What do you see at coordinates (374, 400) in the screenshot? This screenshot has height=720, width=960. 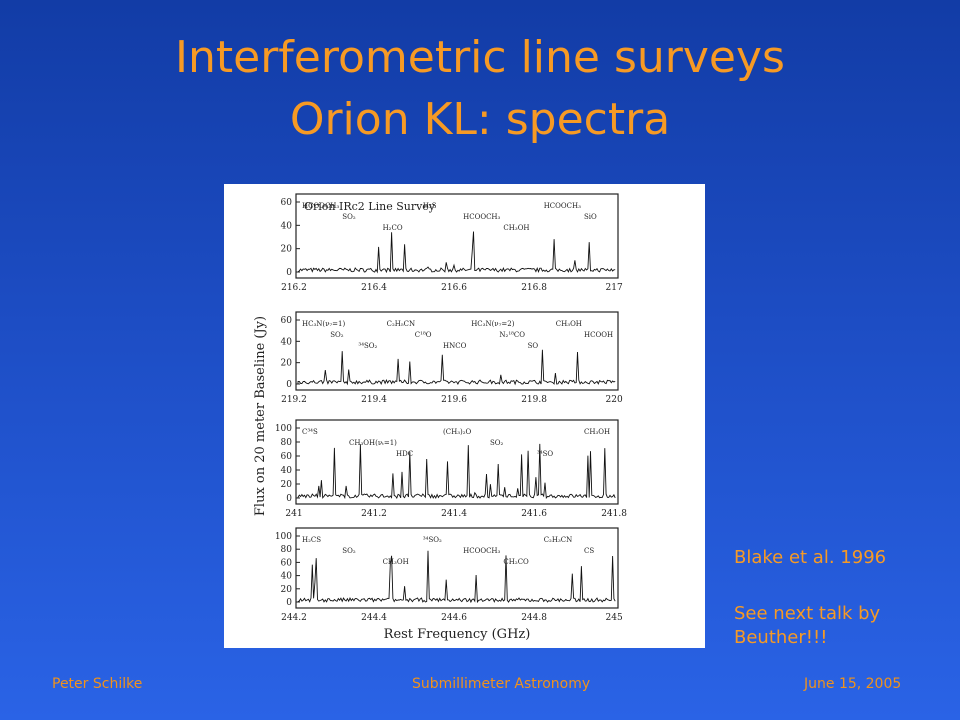 I see `x-tick-label: 219.4` at bounding box center [374, 400].